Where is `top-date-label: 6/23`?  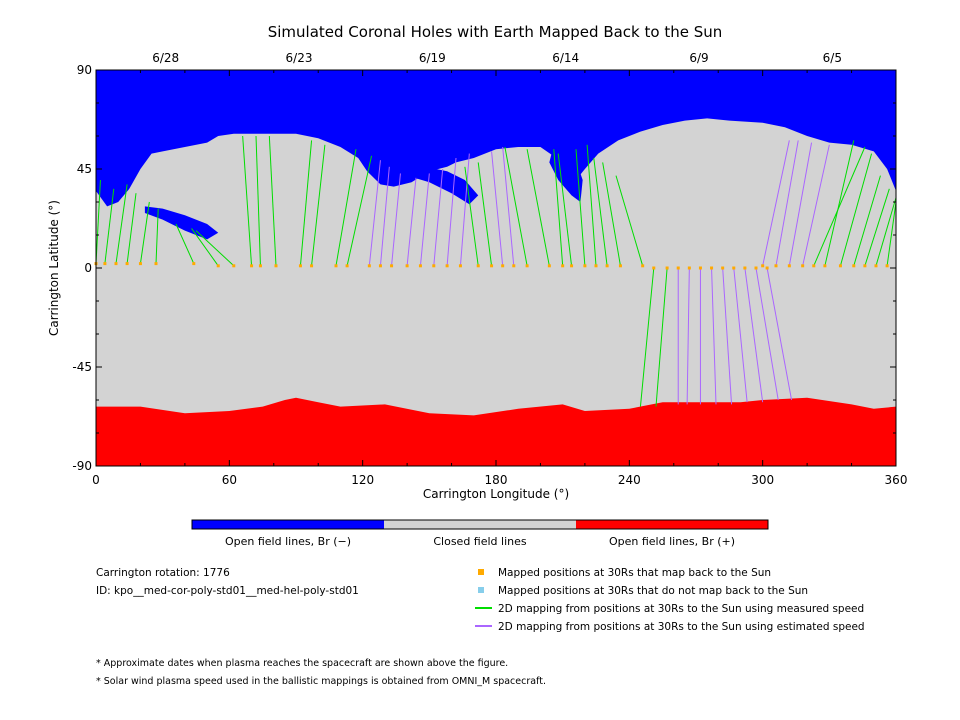 top-date-label: 6/23 is located at coordinates (299, 58).